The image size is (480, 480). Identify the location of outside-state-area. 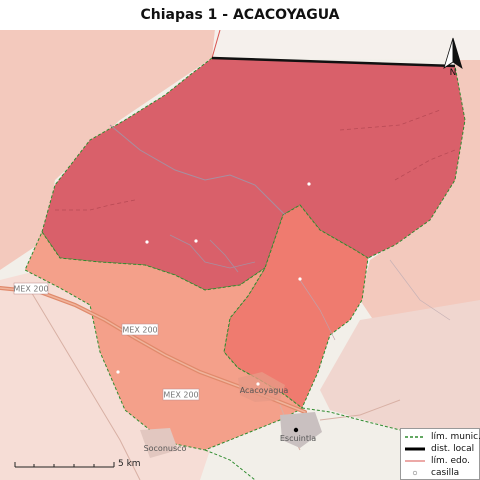
(346, 45).